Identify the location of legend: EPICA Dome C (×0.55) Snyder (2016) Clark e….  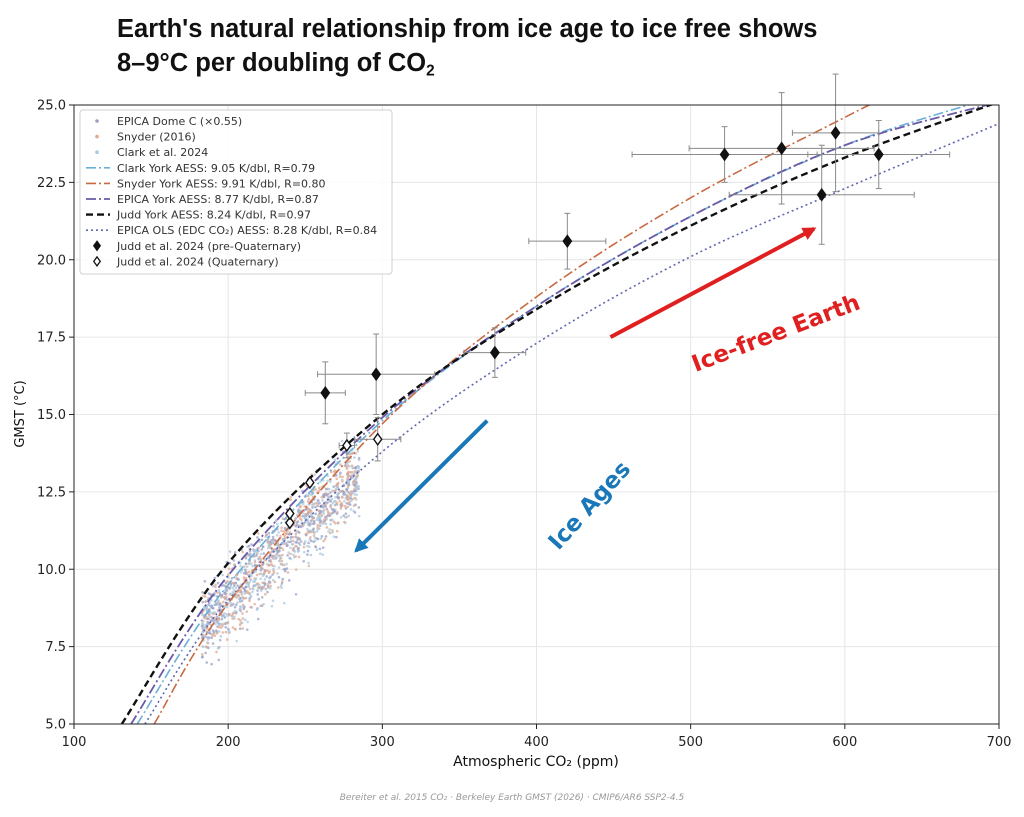
(236, 192).